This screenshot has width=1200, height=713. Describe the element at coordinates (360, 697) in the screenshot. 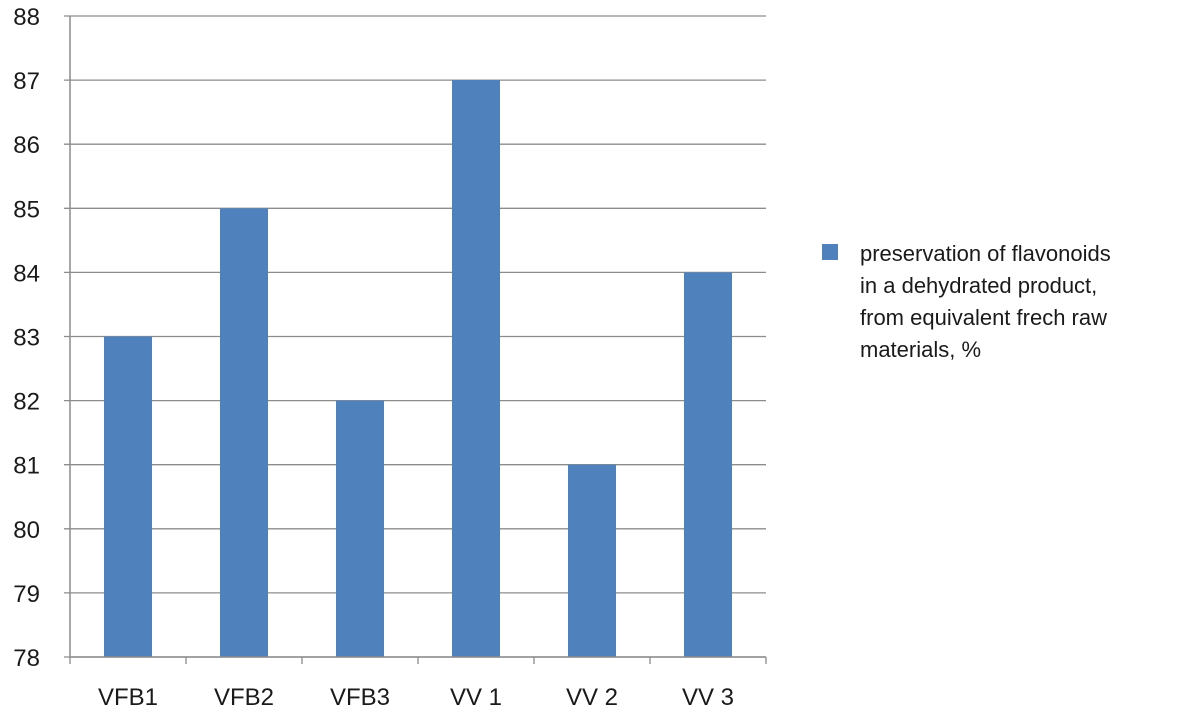

I see `x-tick-label: VFB3` at that location.